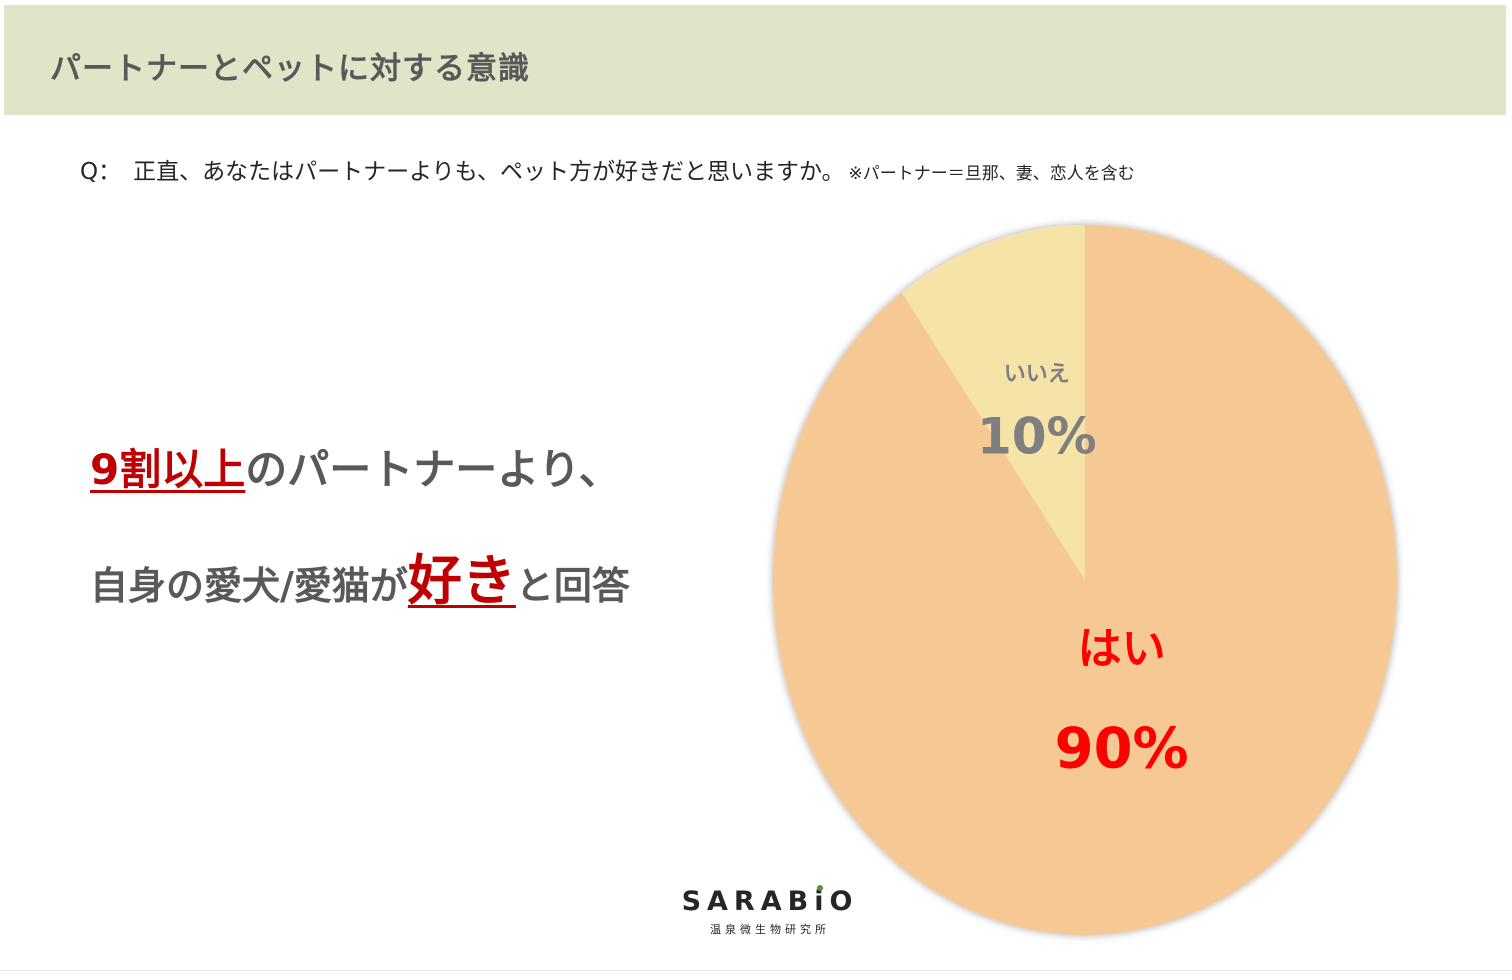 This screenshot has width=1512, height=980. Describe the element at coordinates (461, 580) in the screenshot. I see `headline-emphasis-like: 好き` at that location.